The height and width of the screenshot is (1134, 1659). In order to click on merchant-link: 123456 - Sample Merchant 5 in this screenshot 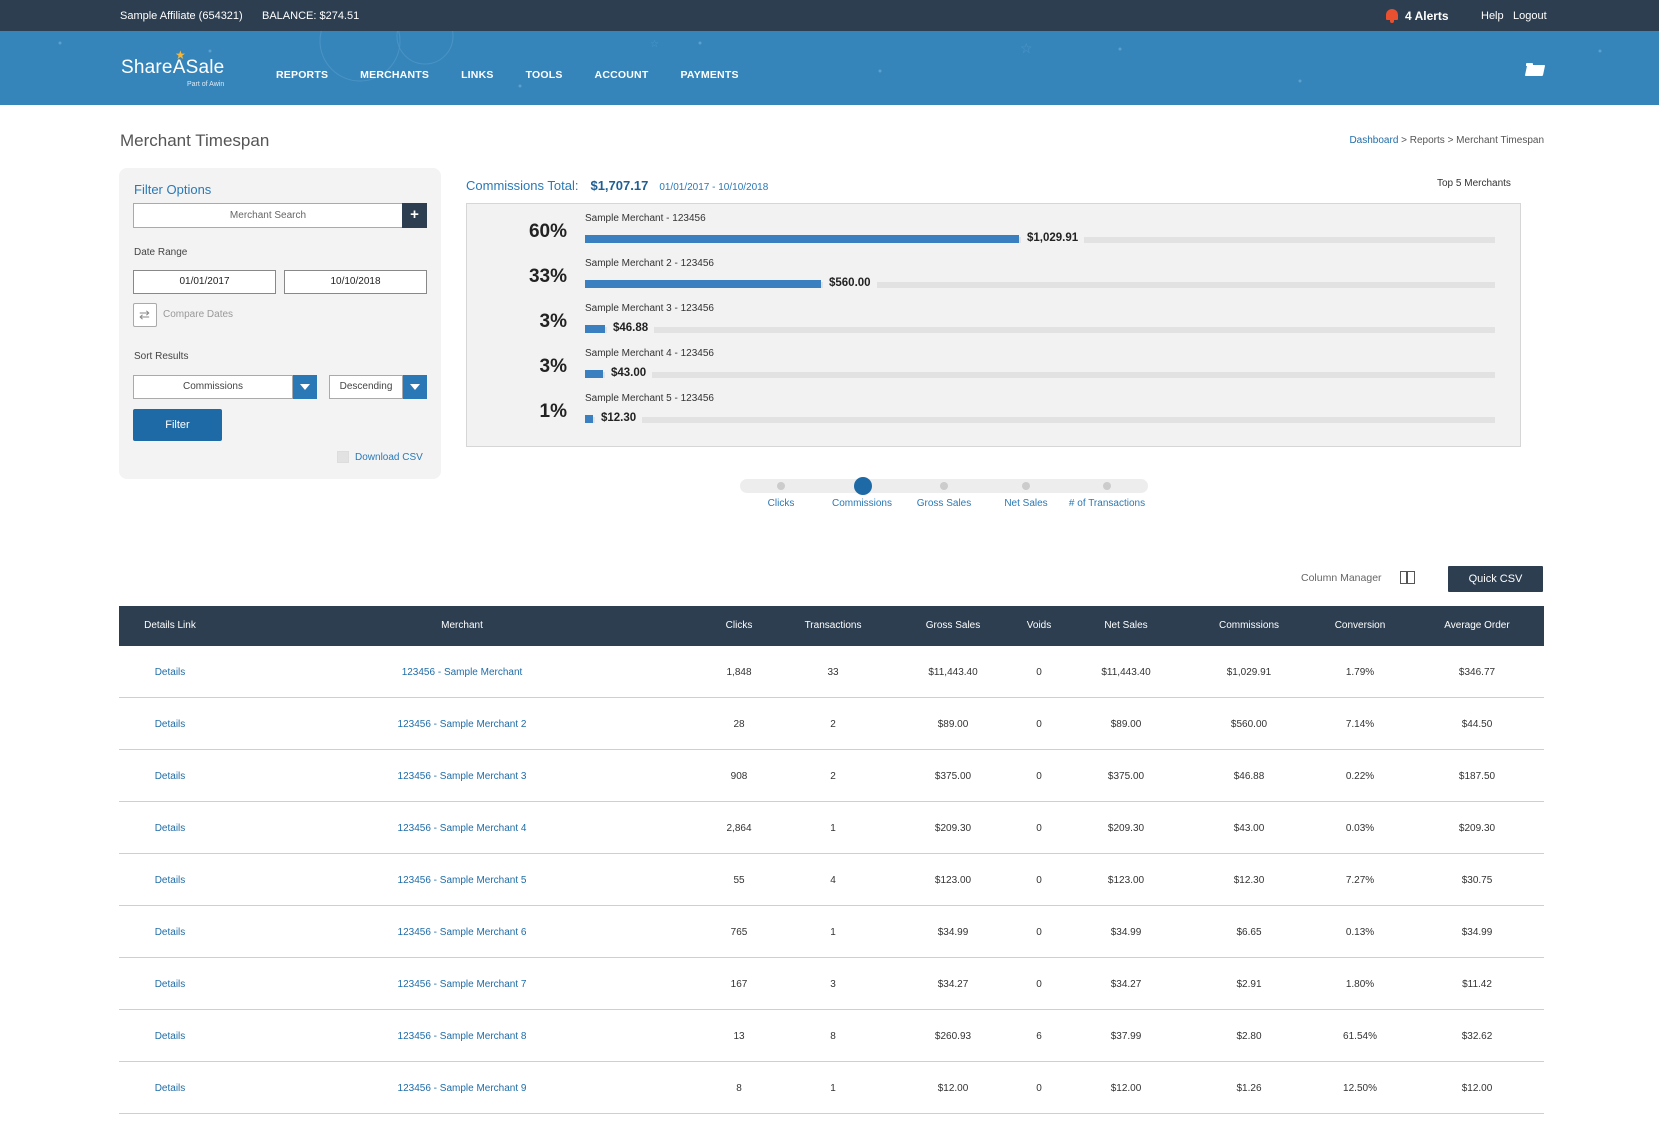, I will do `click(462, 880)`.